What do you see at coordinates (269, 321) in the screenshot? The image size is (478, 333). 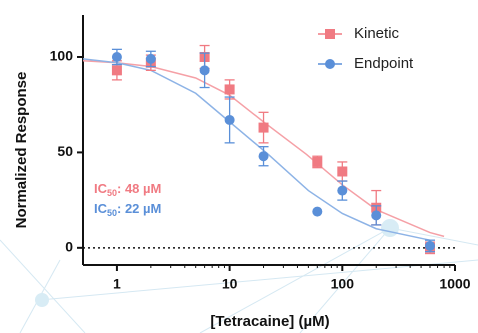 I see `x-axis-title: [Tetracaine] (µM)` at bounding box center [269, 321].